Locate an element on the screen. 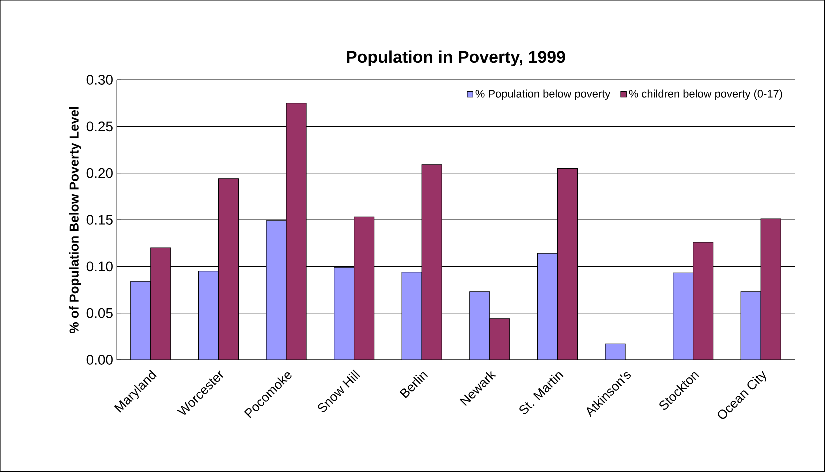  legend-label: % children below poverty (0-17) is located at coordinates (705, 95).